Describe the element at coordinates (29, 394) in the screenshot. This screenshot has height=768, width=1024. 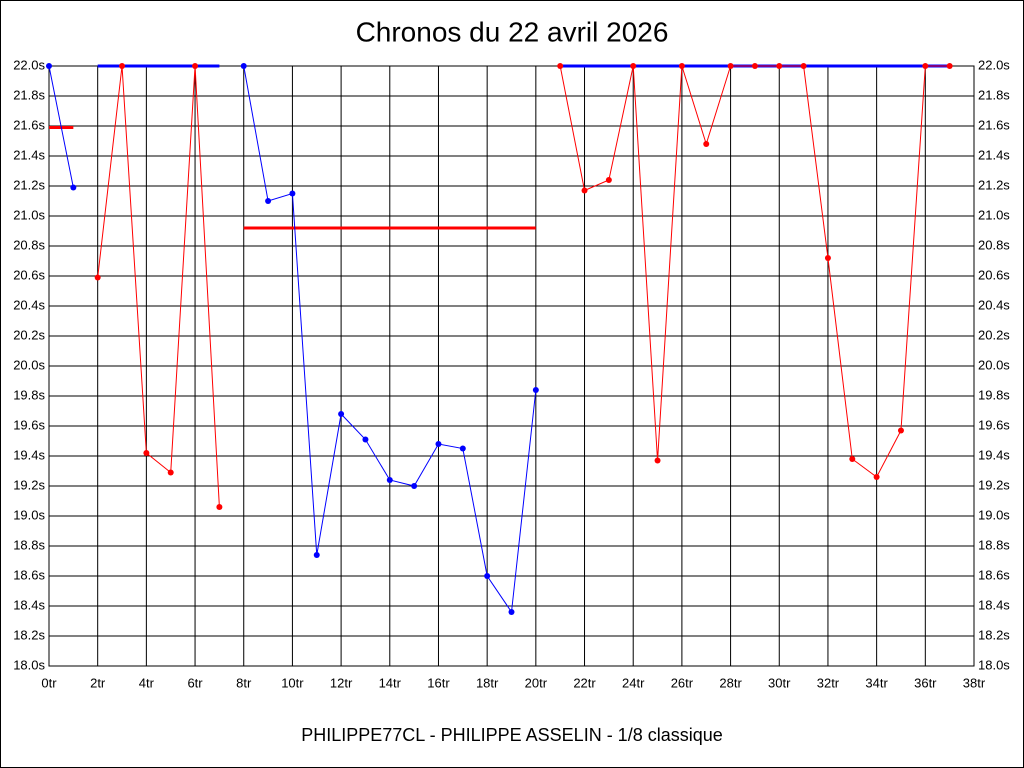
I see `y-tick-label: 19.8s` at that location.